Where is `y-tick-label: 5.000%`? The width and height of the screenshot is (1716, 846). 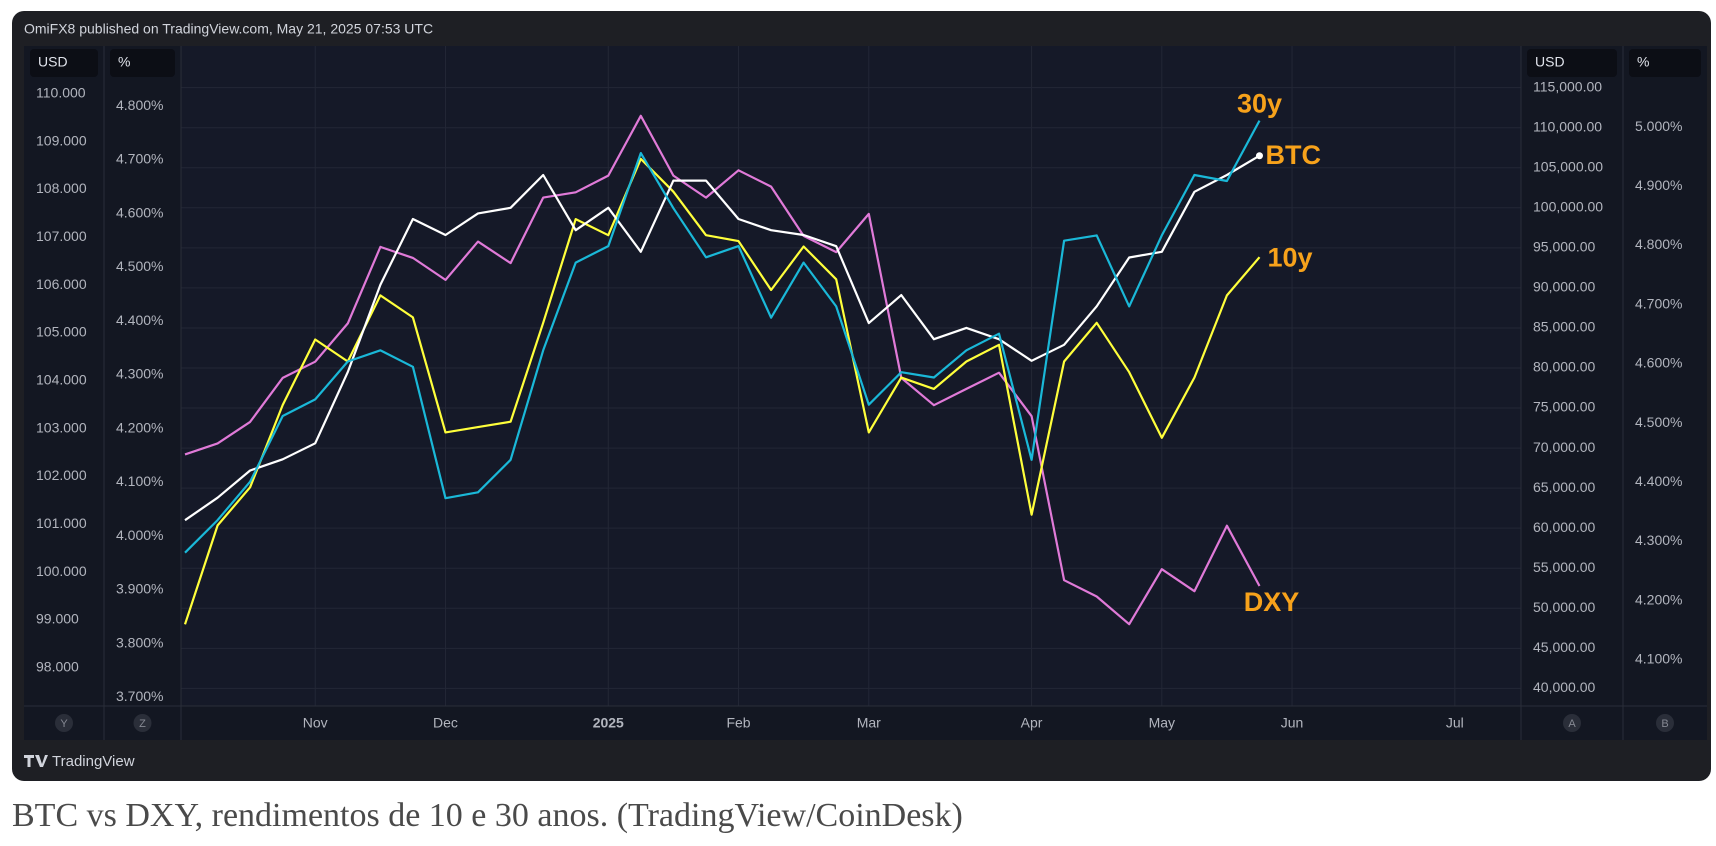
y-tick-label: 5.000% is located at coordinates (1658, 126).